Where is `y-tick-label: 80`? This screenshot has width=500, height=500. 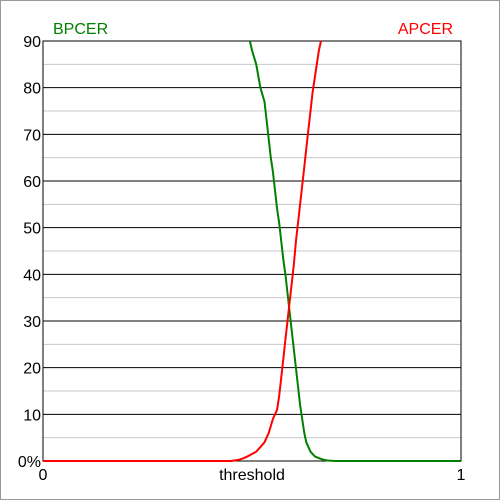 y-tick-label: 80 is located at coordinates (32, 89).